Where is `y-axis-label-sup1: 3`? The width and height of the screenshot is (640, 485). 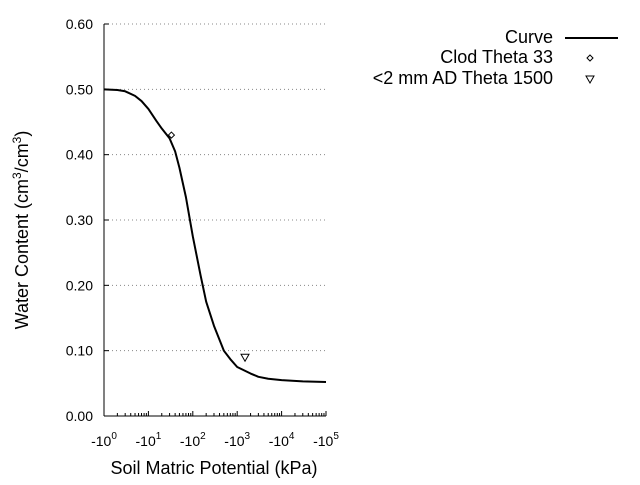 y-axis-label-sup1: 3 is located at coordinates (17, 175).